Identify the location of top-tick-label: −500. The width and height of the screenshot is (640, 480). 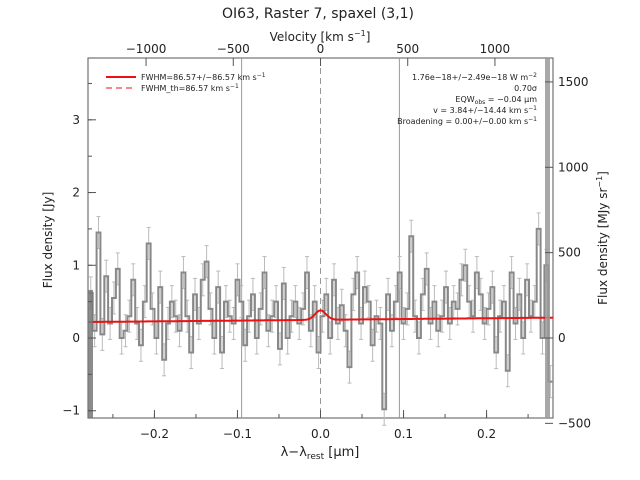
(233, 49).